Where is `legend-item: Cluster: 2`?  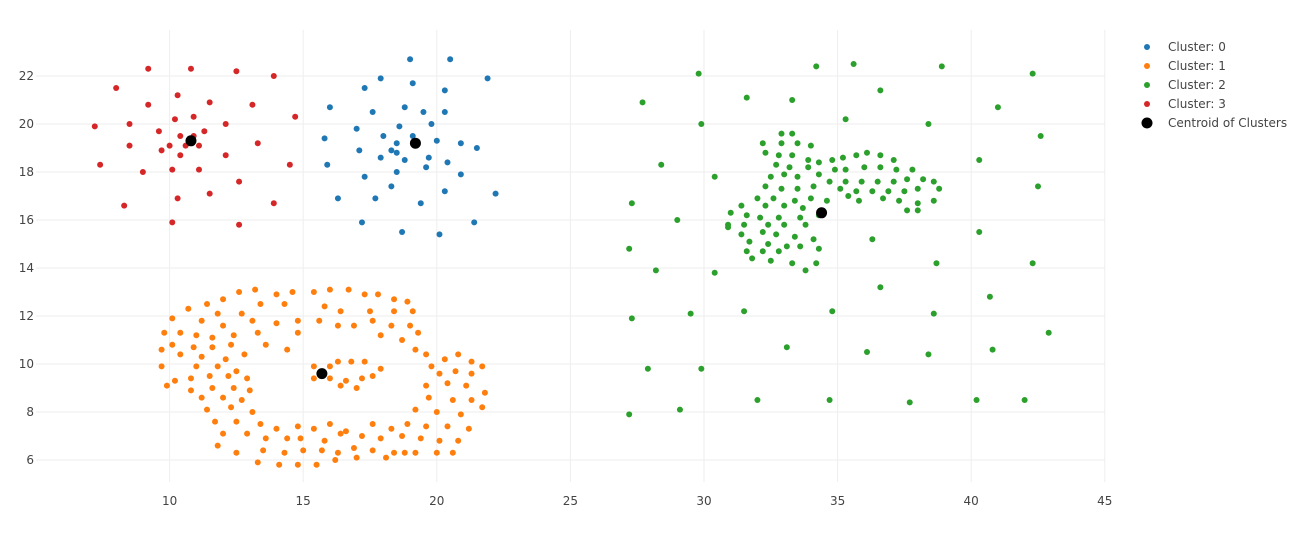 legend-item: Cluster: 2 is located at coordinates (1185, 85).